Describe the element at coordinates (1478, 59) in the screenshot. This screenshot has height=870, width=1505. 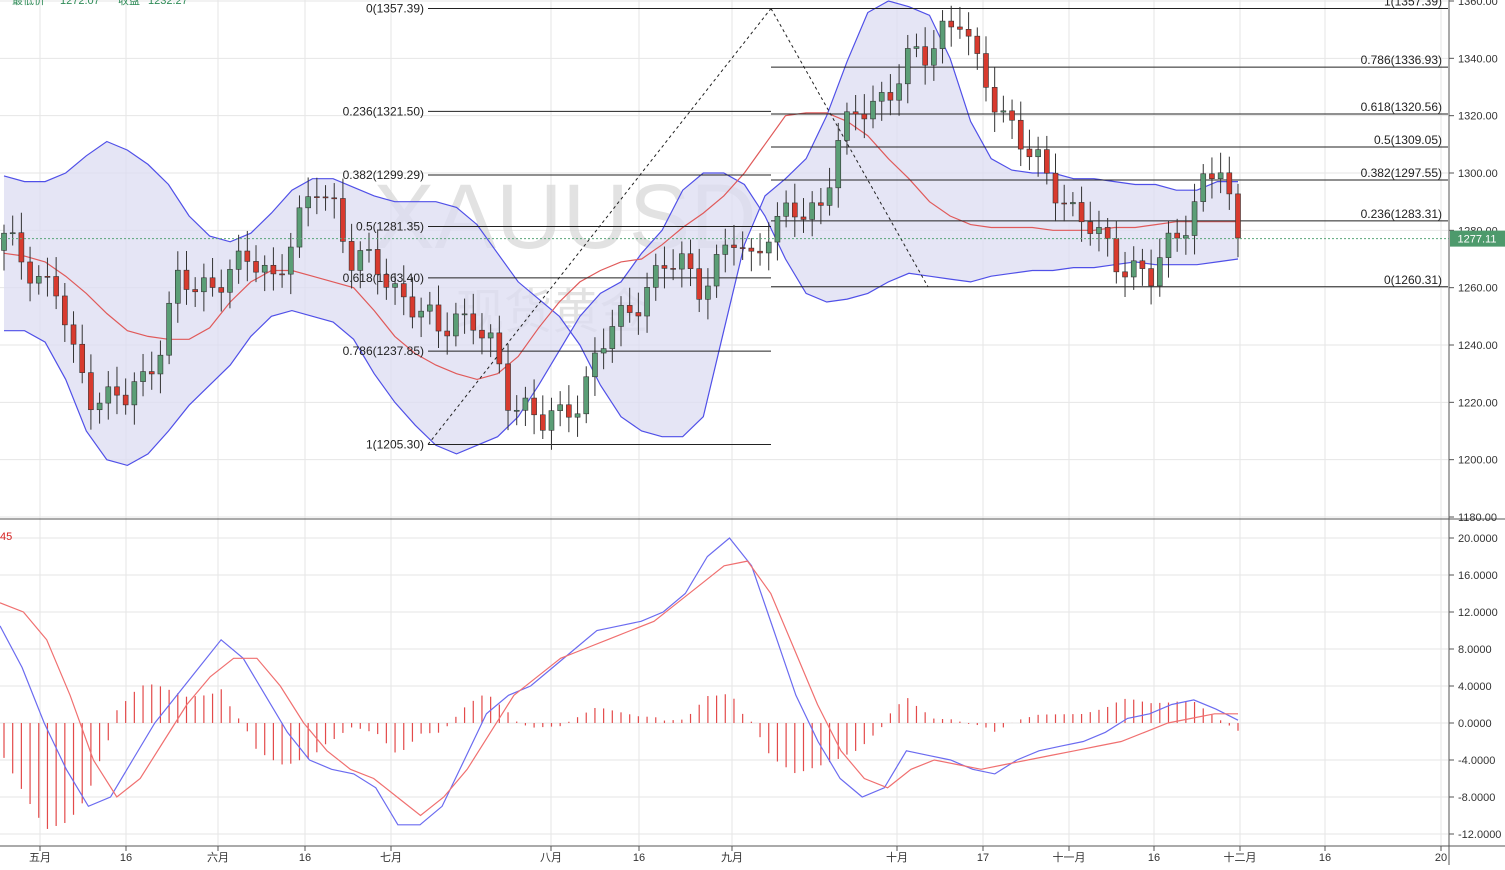
I see `price-tick-label: 1340.00` at that location.